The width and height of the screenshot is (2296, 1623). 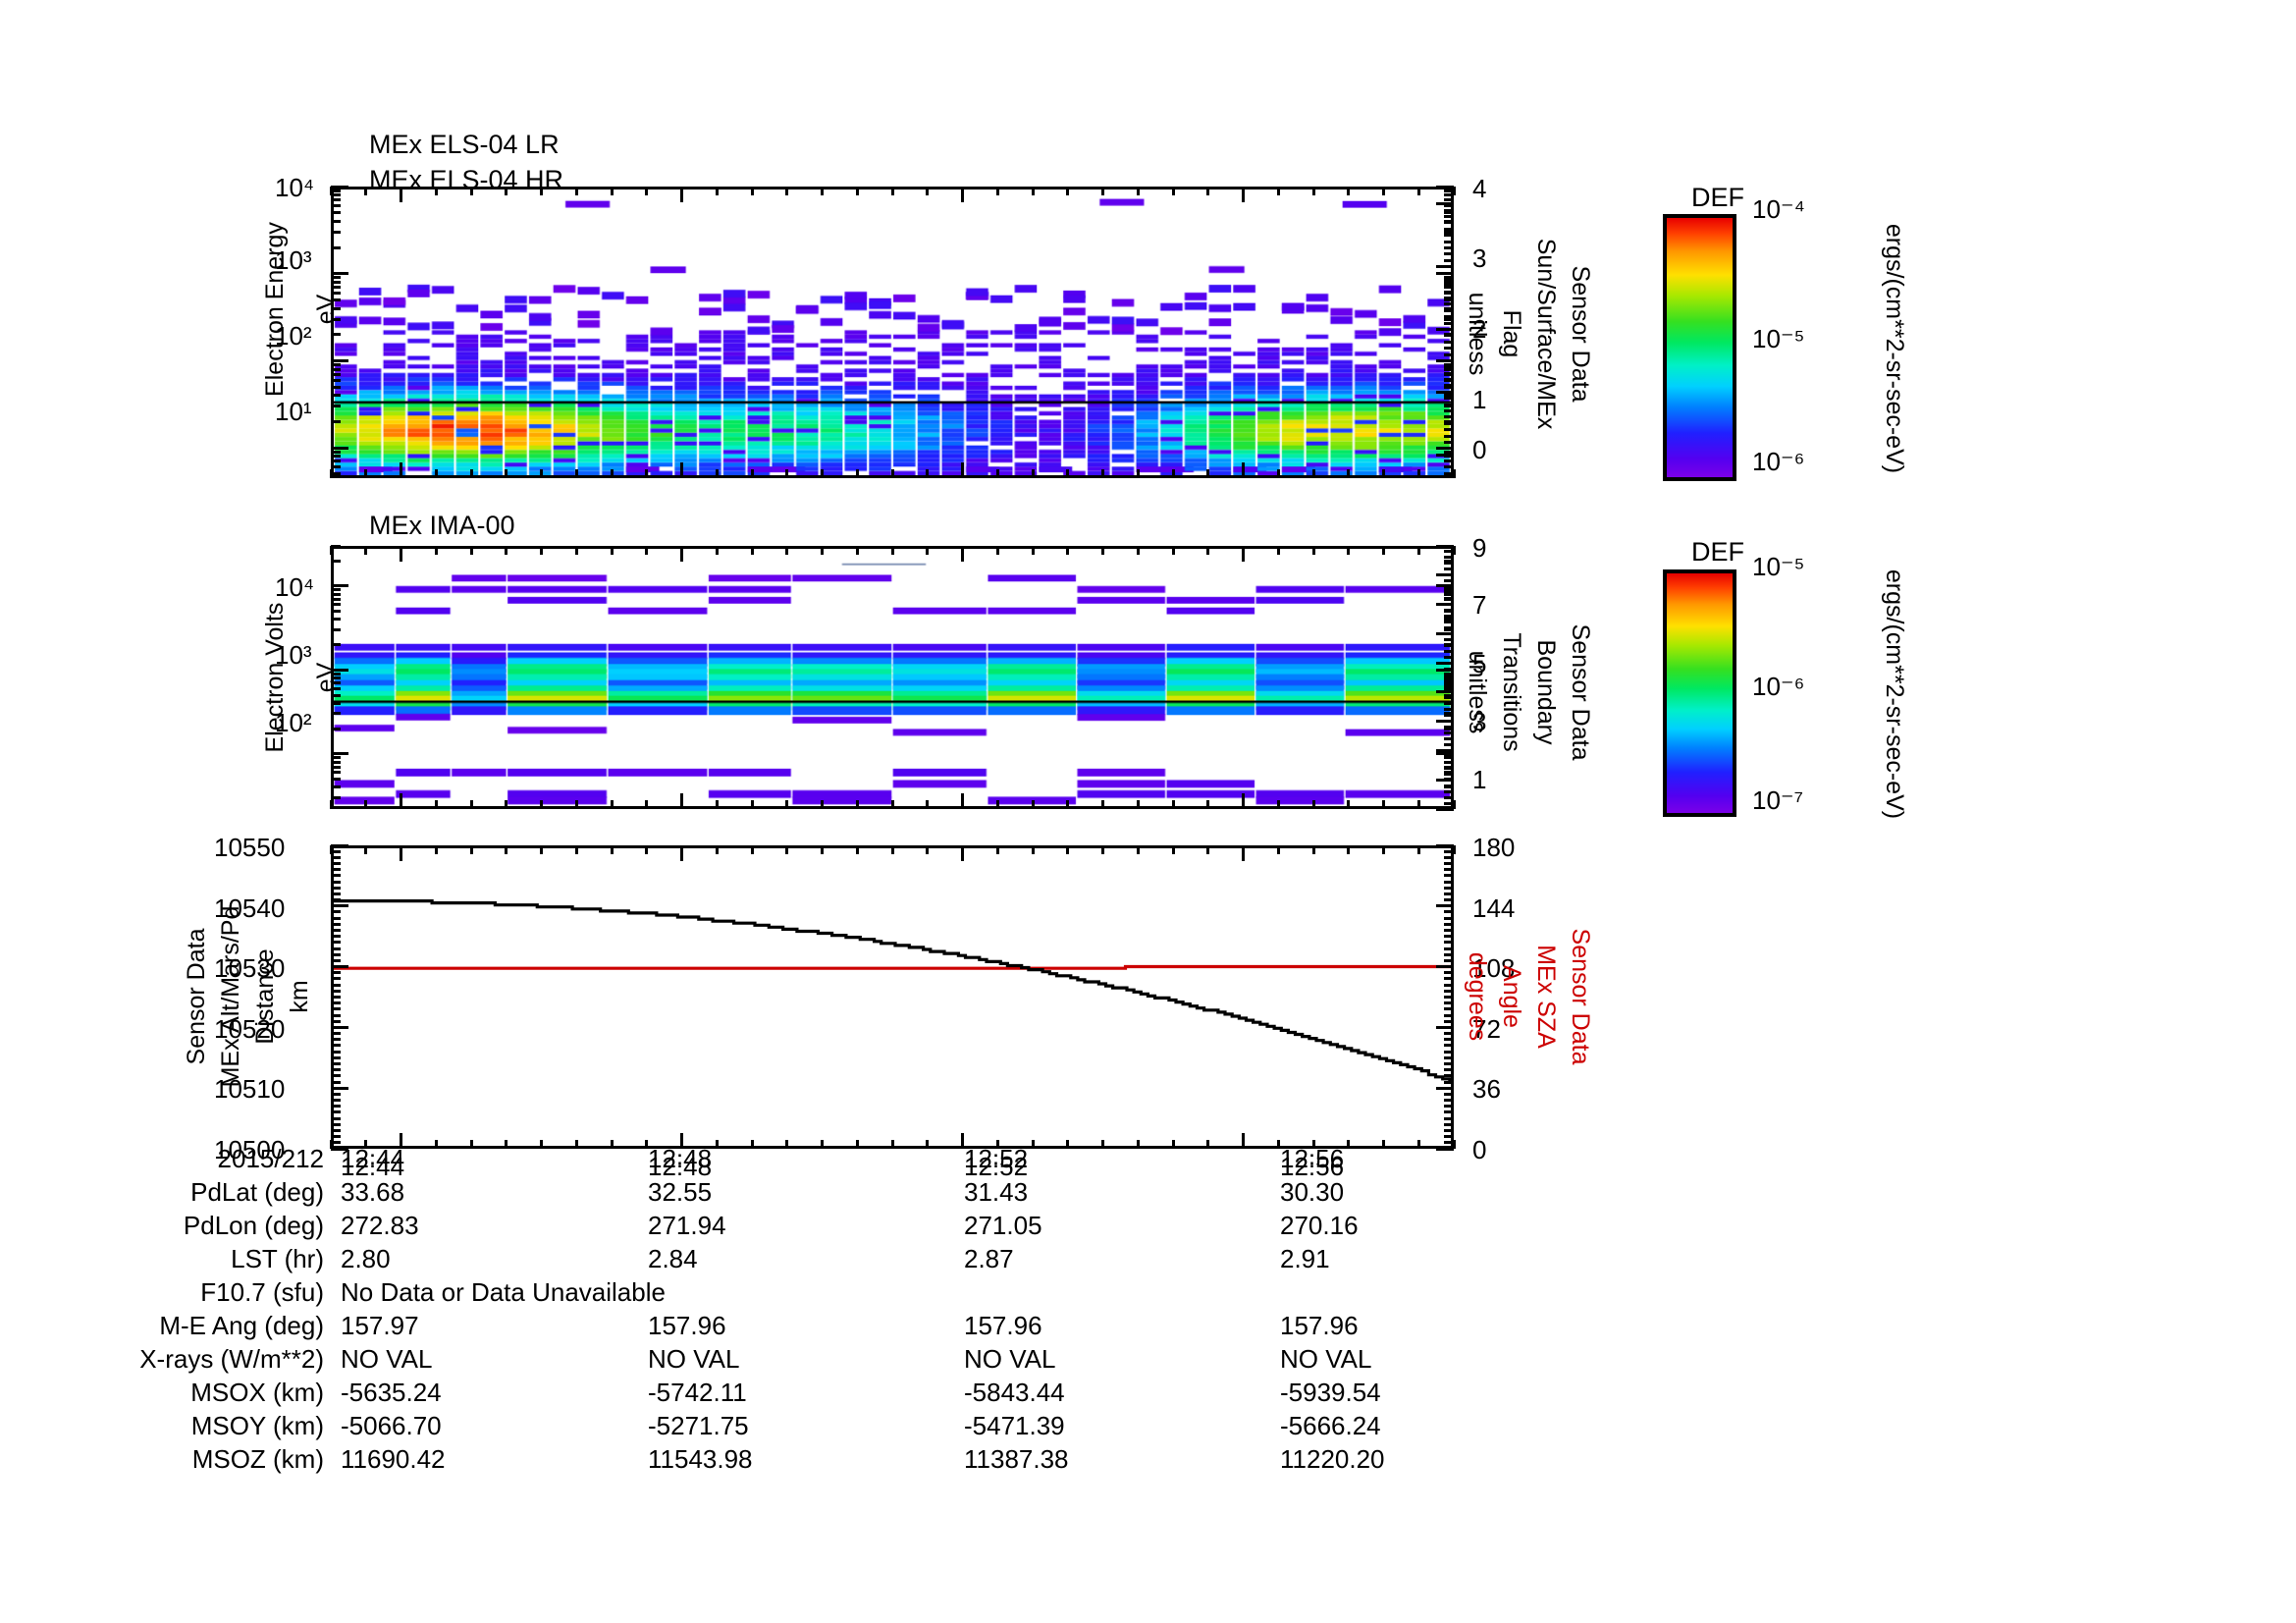 What do you see at coordinates (892, 677) in the screenshot?
I see `panel2-plot-area` at bounding box center [892, 677].